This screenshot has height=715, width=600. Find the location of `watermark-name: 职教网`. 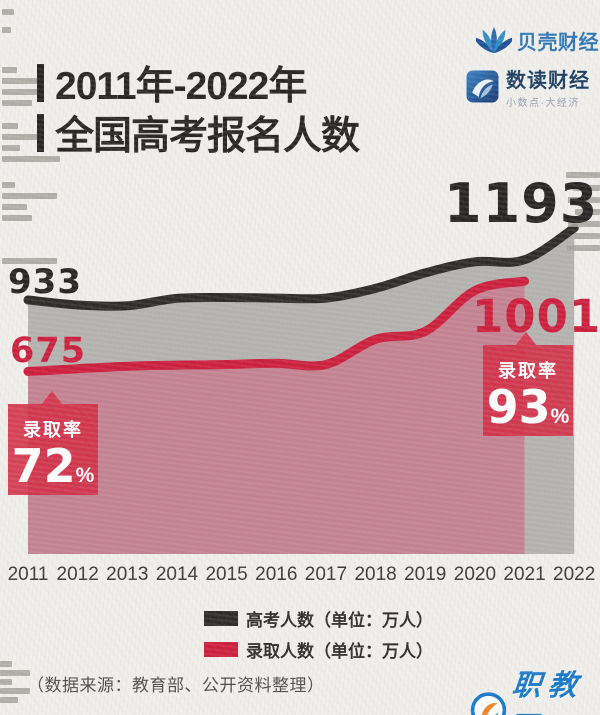

watermark-name: 职教网 is located at coordinates (546, 692).